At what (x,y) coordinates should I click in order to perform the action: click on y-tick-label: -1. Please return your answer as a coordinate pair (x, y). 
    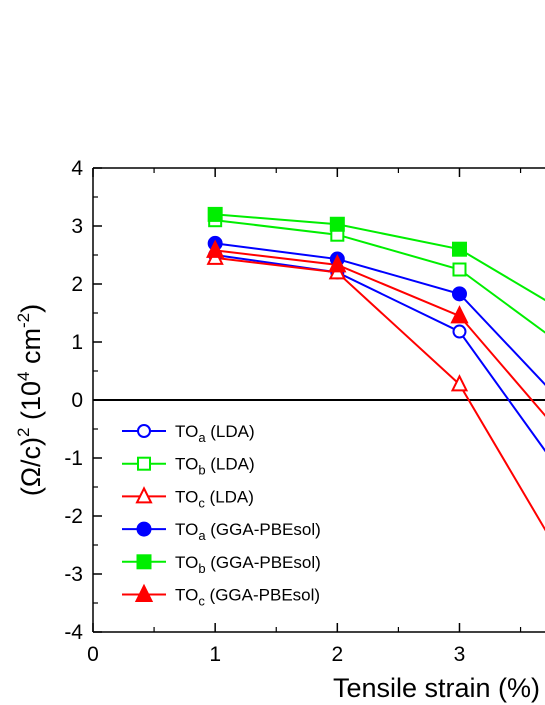
    Looking at the image, I should click on (73, 458).